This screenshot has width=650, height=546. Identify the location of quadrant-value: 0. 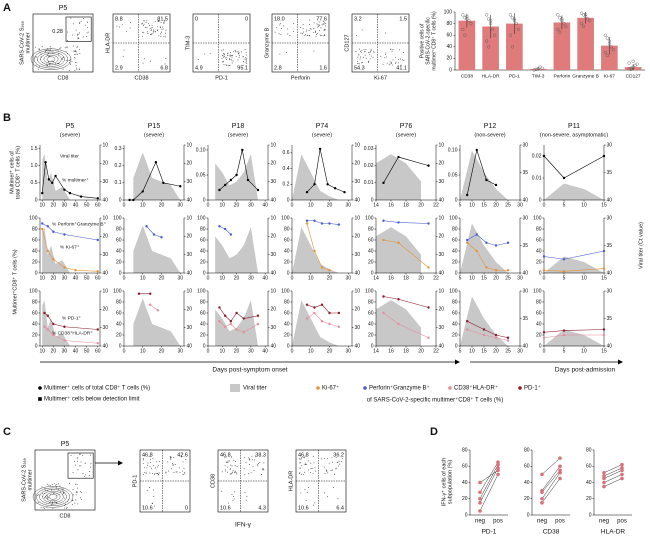
(186, 508).